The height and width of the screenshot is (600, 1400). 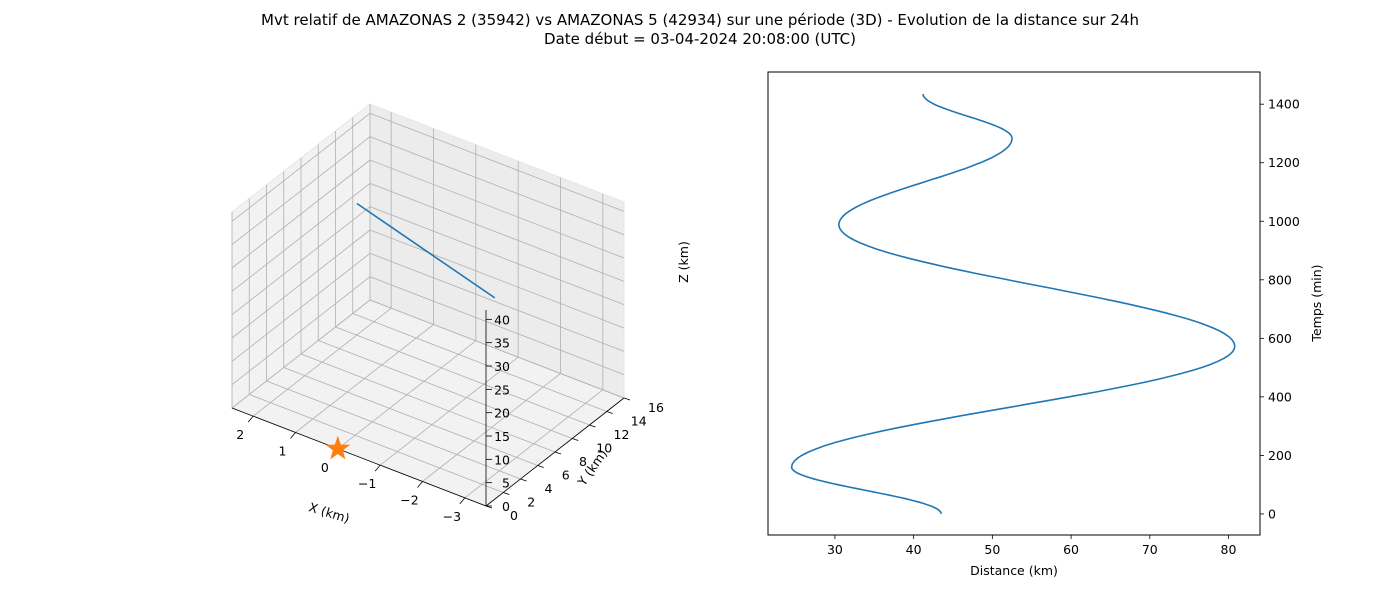 What do you see at coordinates (549, 488) in the screenshot?
I see `y-tick-label: 4` at bounding box center [549, 488].